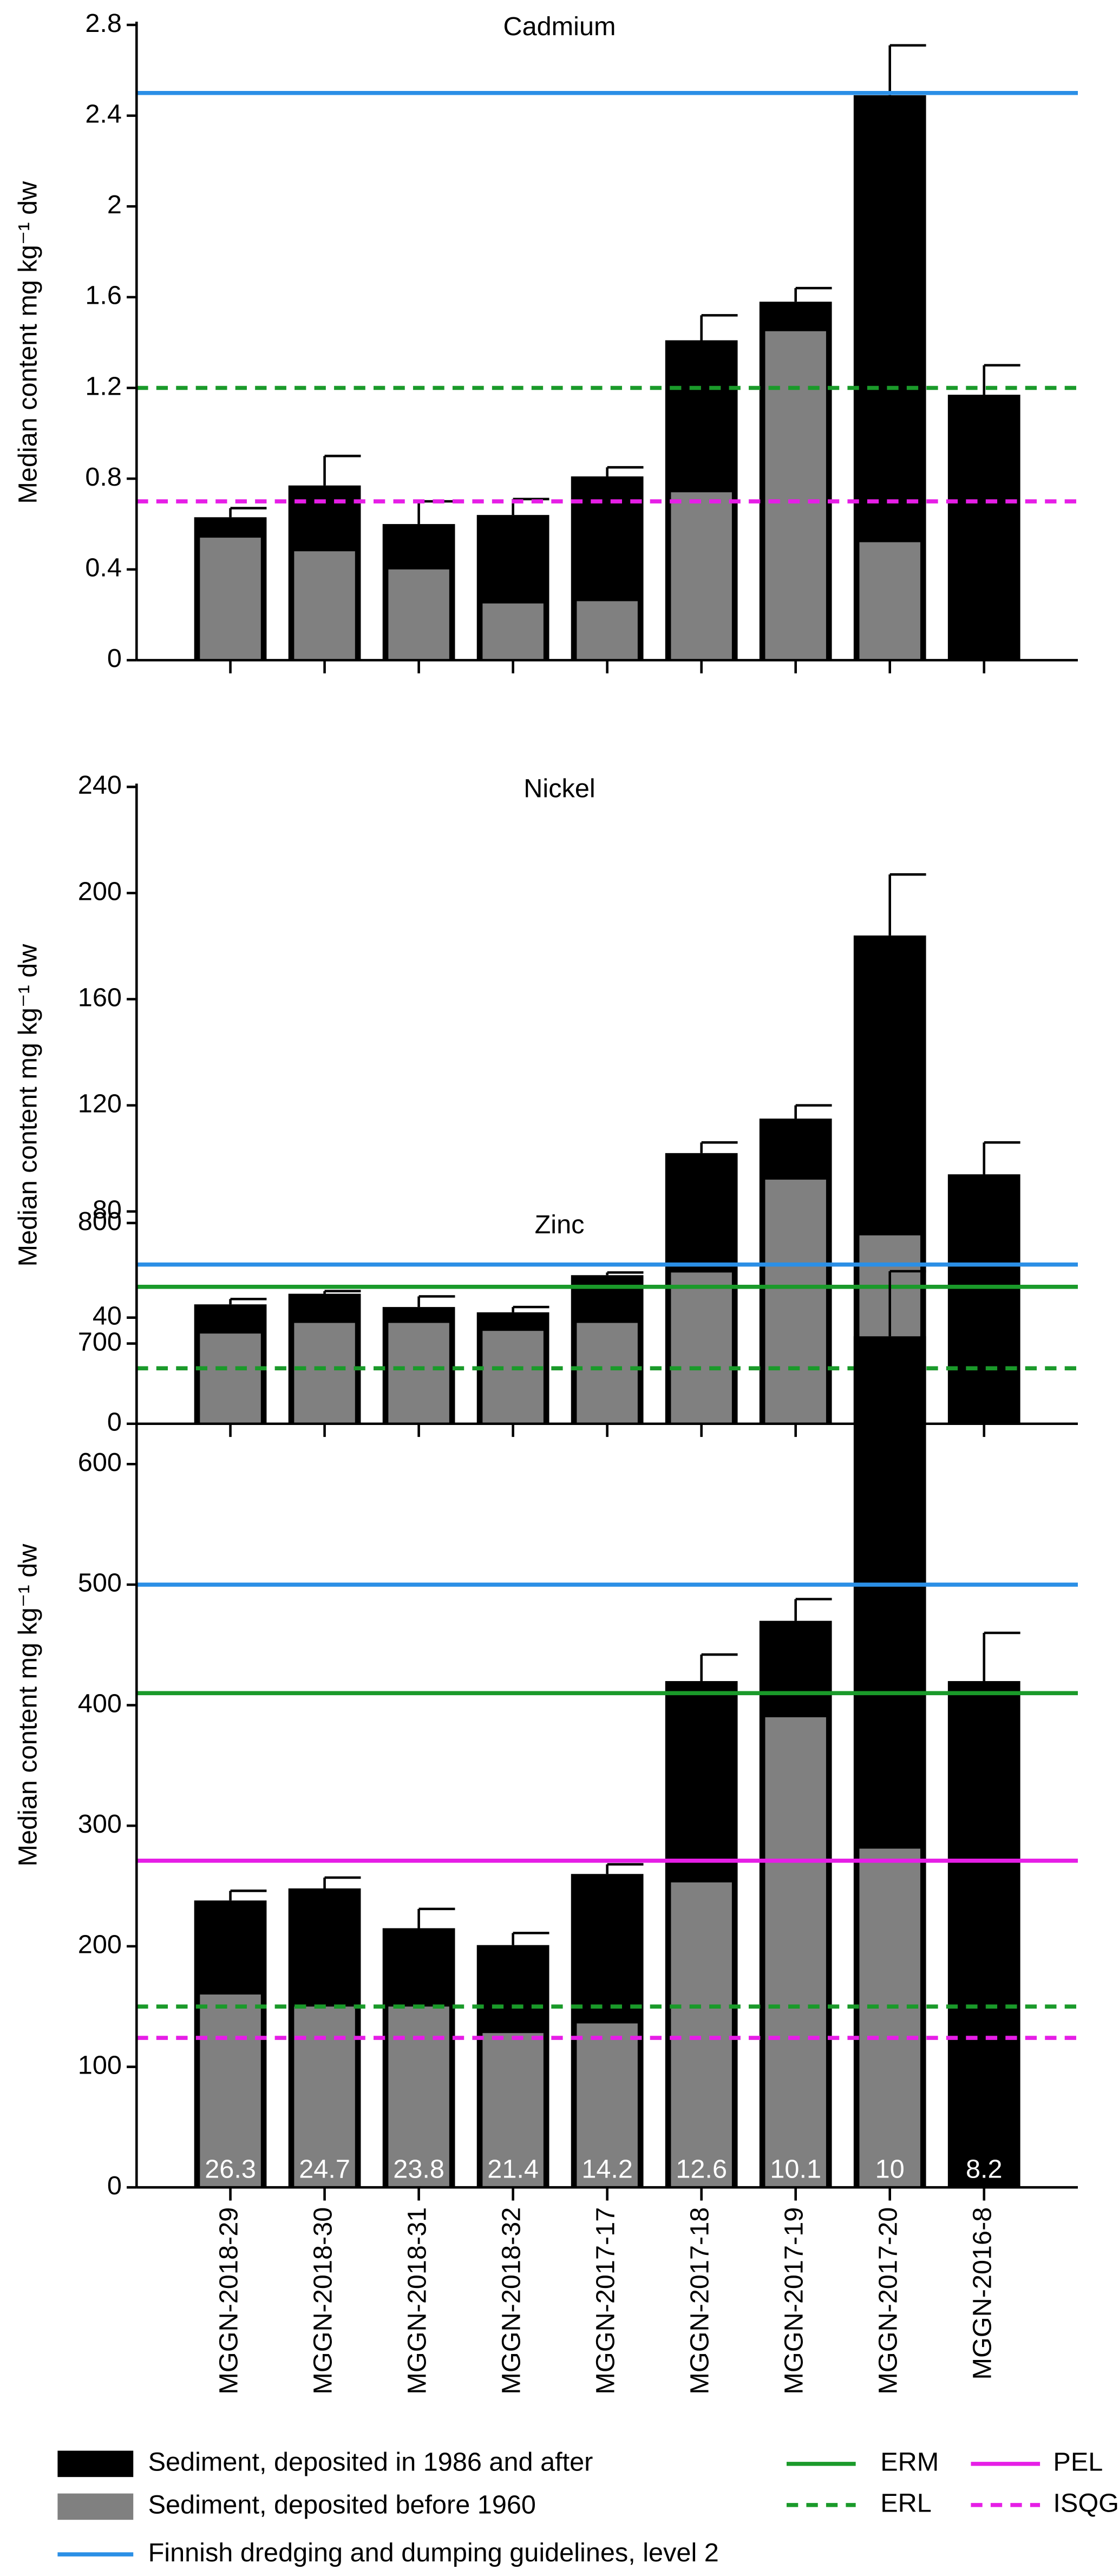  I want to click on chart-title: Nickel, so click(559, 788).